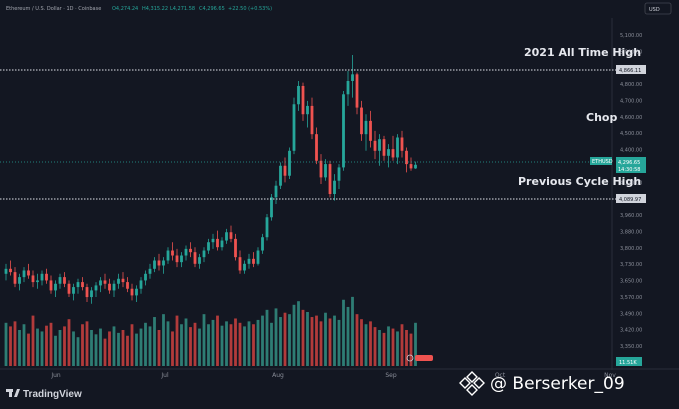  Describe the element at coordinates (53, 9) in the screenshot. I see `chart-title: Ethereum / U.S. Dollar · 1D · Coinbase` at that location.